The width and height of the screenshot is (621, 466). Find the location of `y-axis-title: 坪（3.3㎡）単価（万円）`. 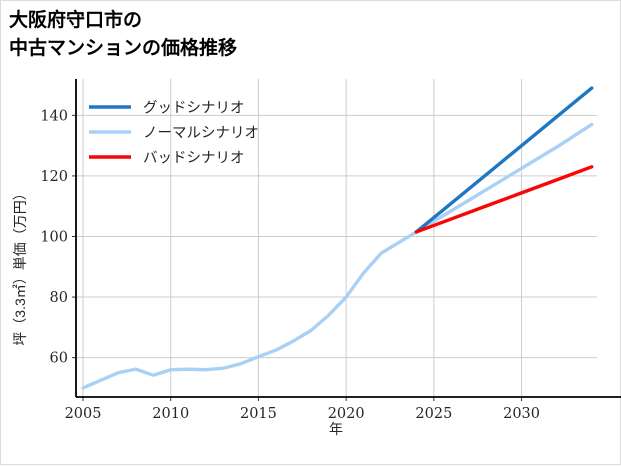

y-axis-title: 坪（3.3㎡）単価（万円） is located at coordinates (20, 265).